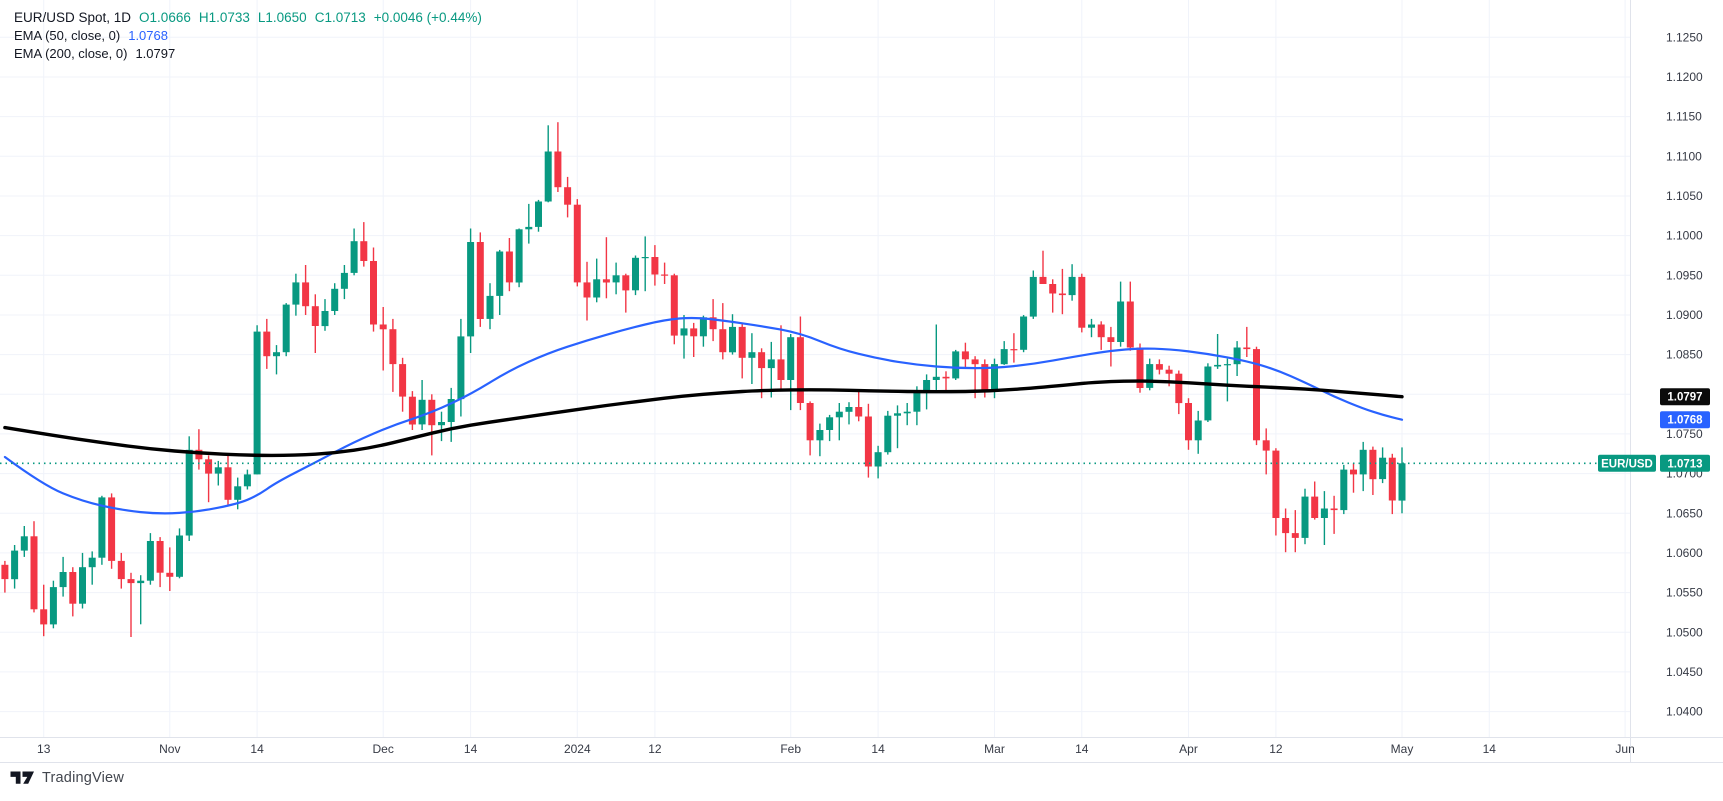 The width and height of the screenshot is (1723, 801). I want to click on time-axis-label: 14, so click(1082, 749).